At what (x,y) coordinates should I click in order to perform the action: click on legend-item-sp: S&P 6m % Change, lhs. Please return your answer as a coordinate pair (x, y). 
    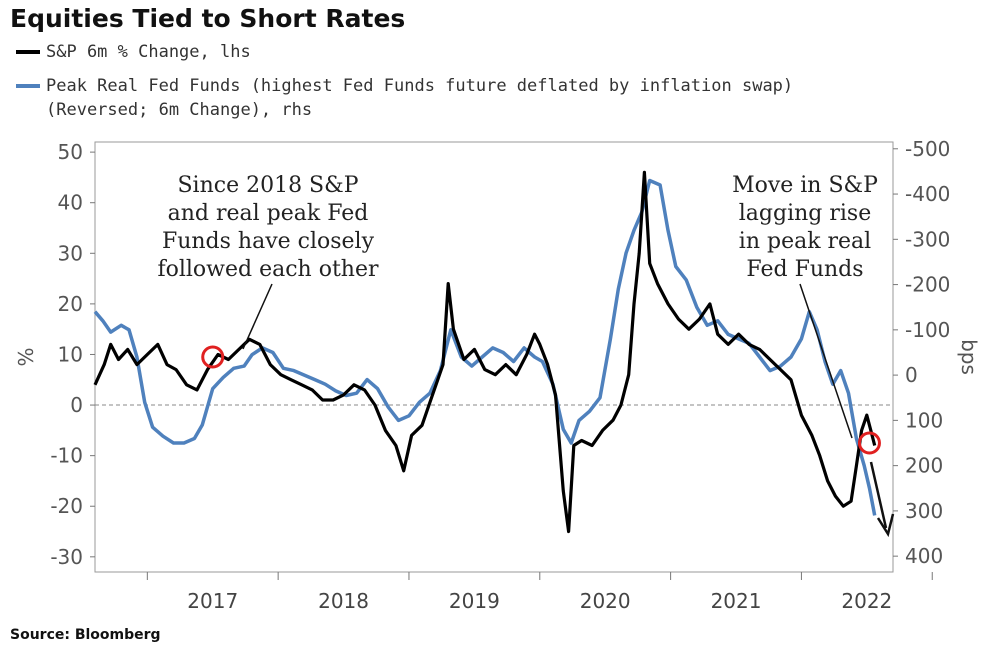
    Looking at the image, I should click on (133, 52).